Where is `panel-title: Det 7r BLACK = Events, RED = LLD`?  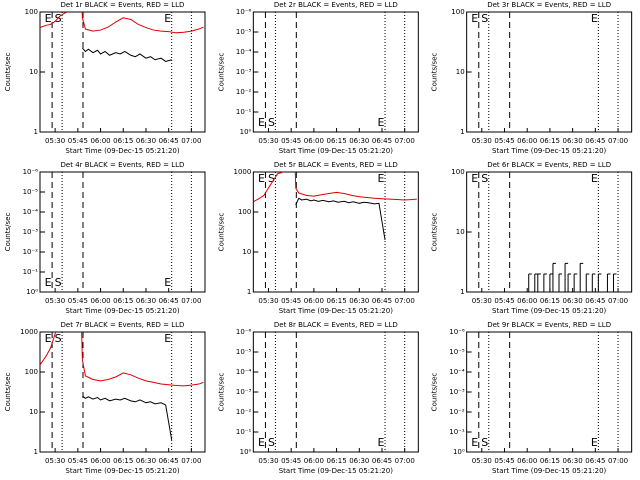
panel-title: Det 7r BLACK = Events, RED = LLD is located at coordinates (123, 325).